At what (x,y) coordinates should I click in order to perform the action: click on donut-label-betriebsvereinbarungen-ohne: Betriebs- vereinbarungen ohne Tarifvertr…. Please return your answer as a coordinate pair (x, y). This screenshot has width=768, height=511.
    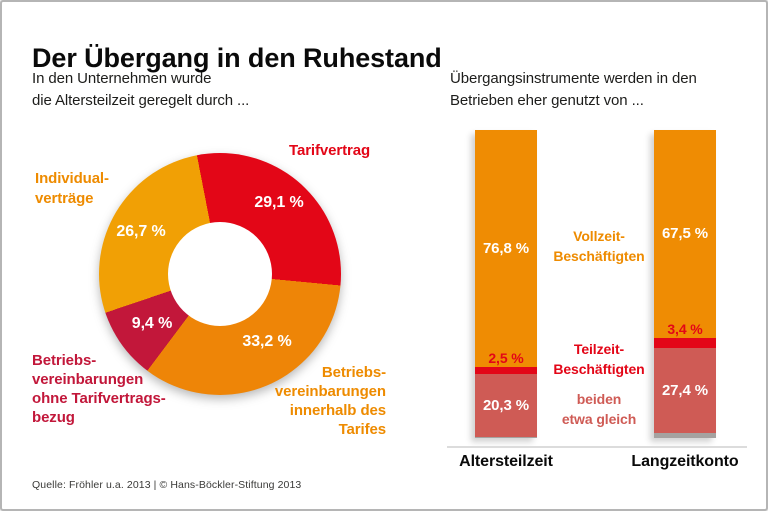
    Looking at the image, I should click on (99, 389).